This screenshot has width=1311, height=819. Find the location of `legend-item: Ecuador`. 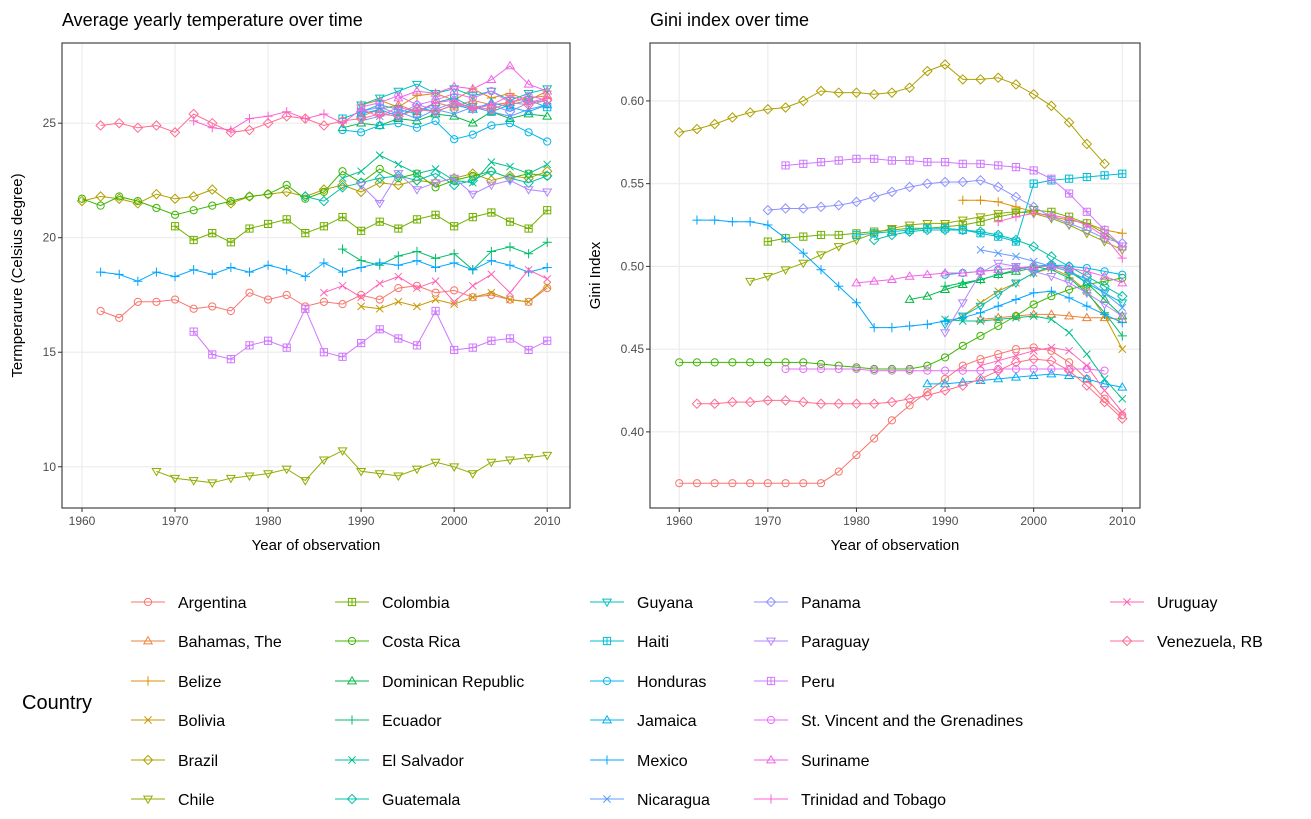

legend-item: Ecuador is located at coordinates (388, 721).